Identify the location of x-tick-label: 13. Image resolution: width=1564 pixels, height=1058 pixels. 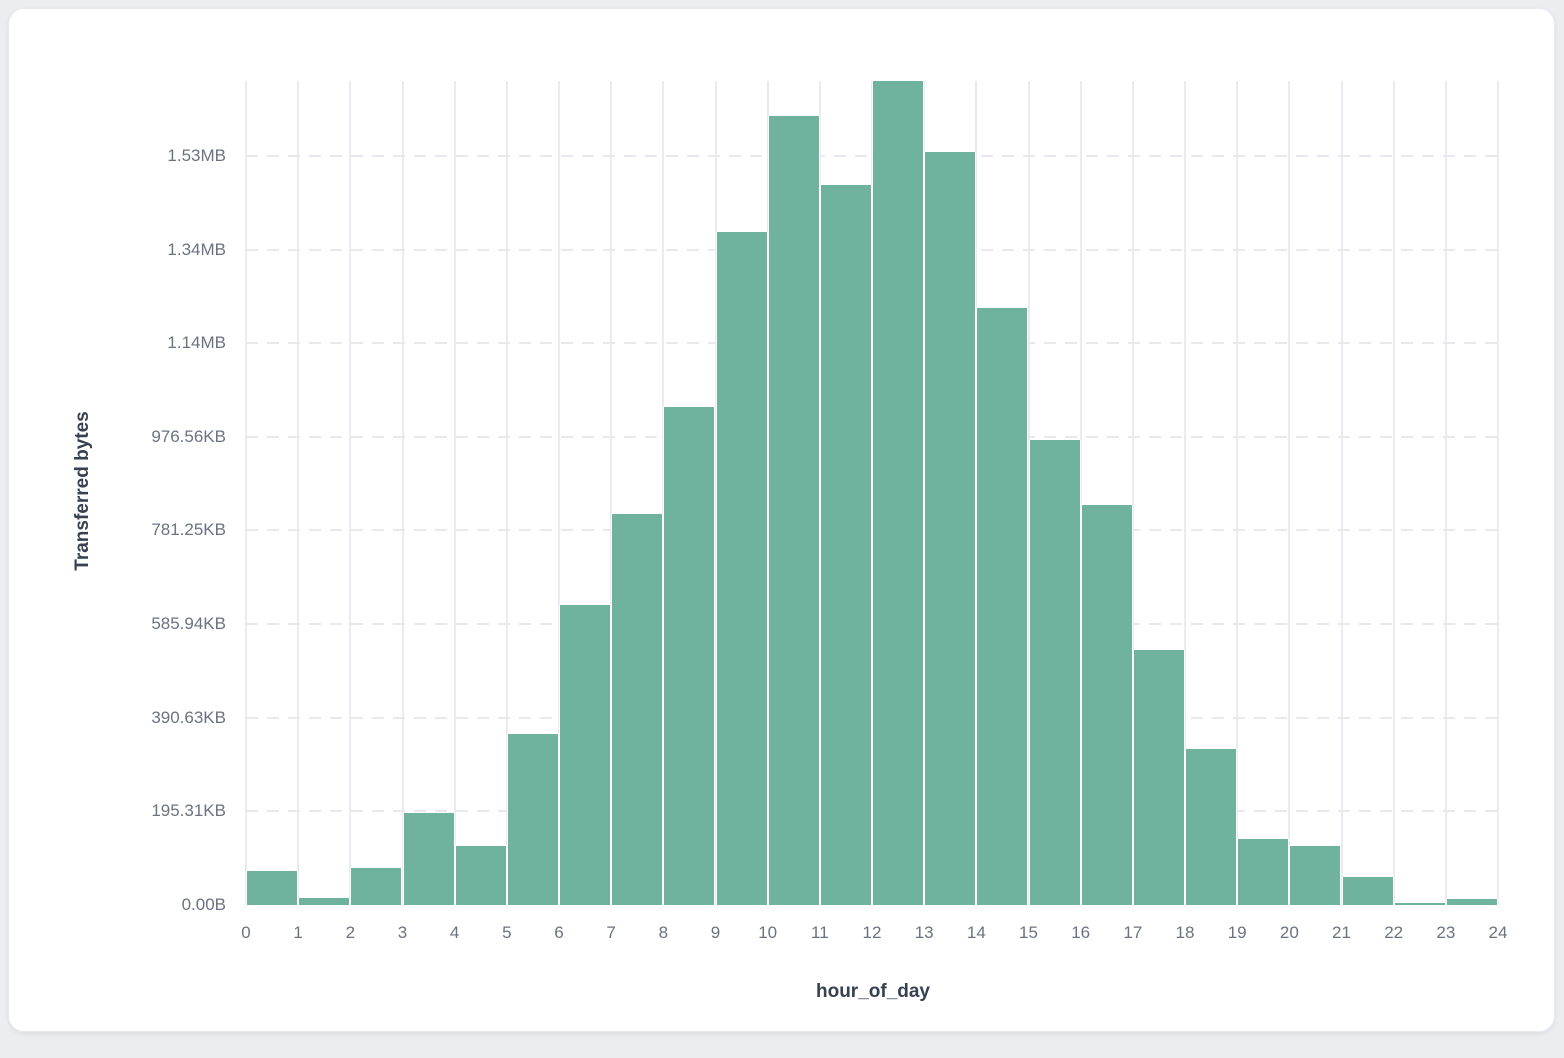
(924, 932).